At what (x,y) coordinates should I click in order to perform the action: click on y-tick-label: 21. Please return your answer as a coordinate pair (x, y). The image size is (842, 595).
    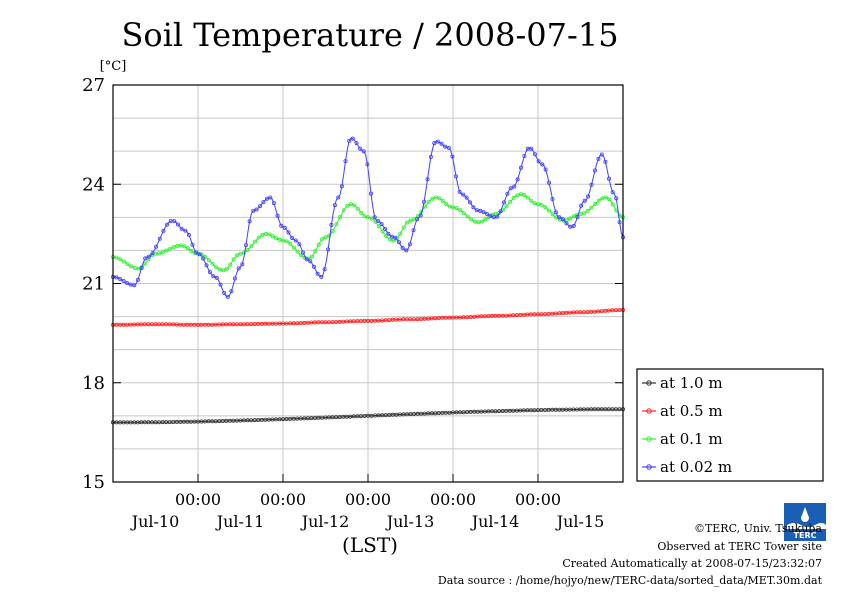
    Looking at the image, I should click on (93, 284).